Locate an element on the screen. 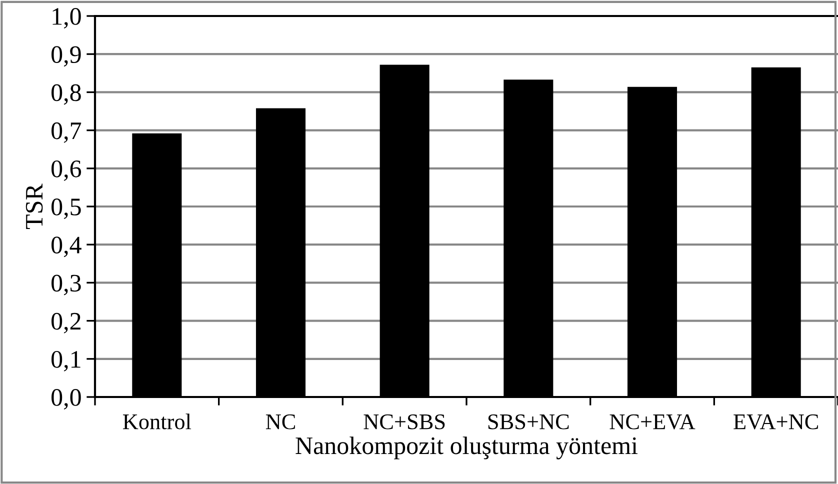  y-tick-label: 0,2 is located at coordinates (66, 323).